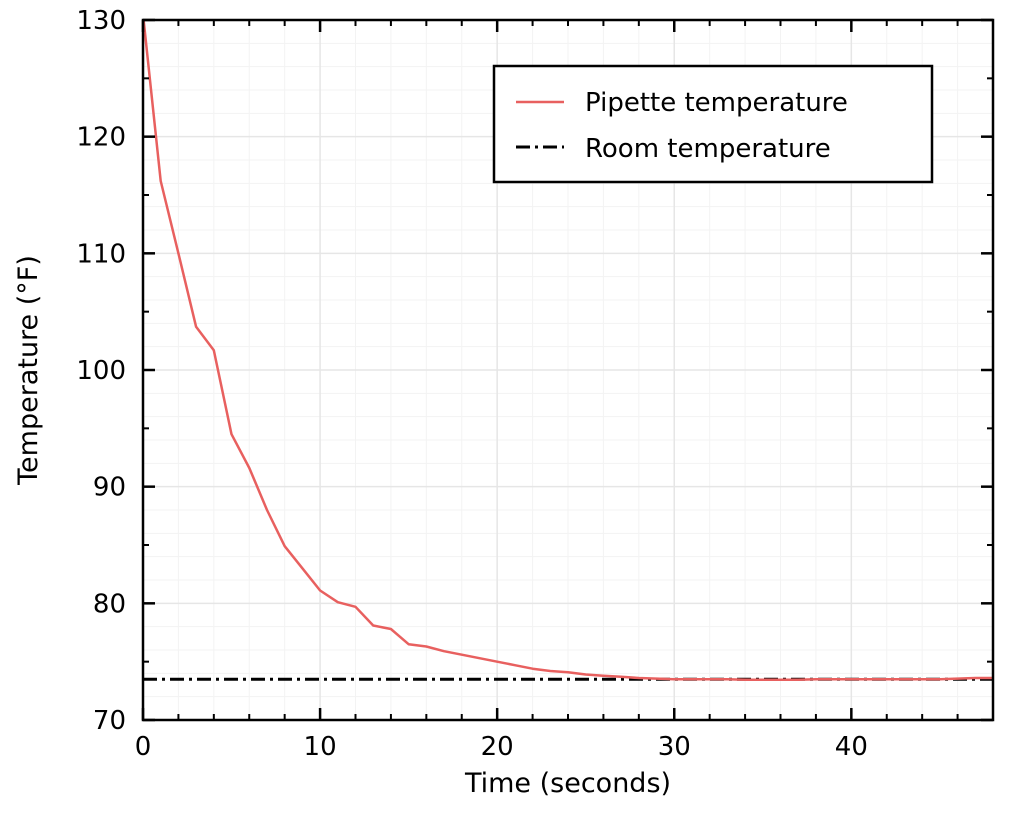  I want to click on y-tick-label: 130, so click(101, 21).